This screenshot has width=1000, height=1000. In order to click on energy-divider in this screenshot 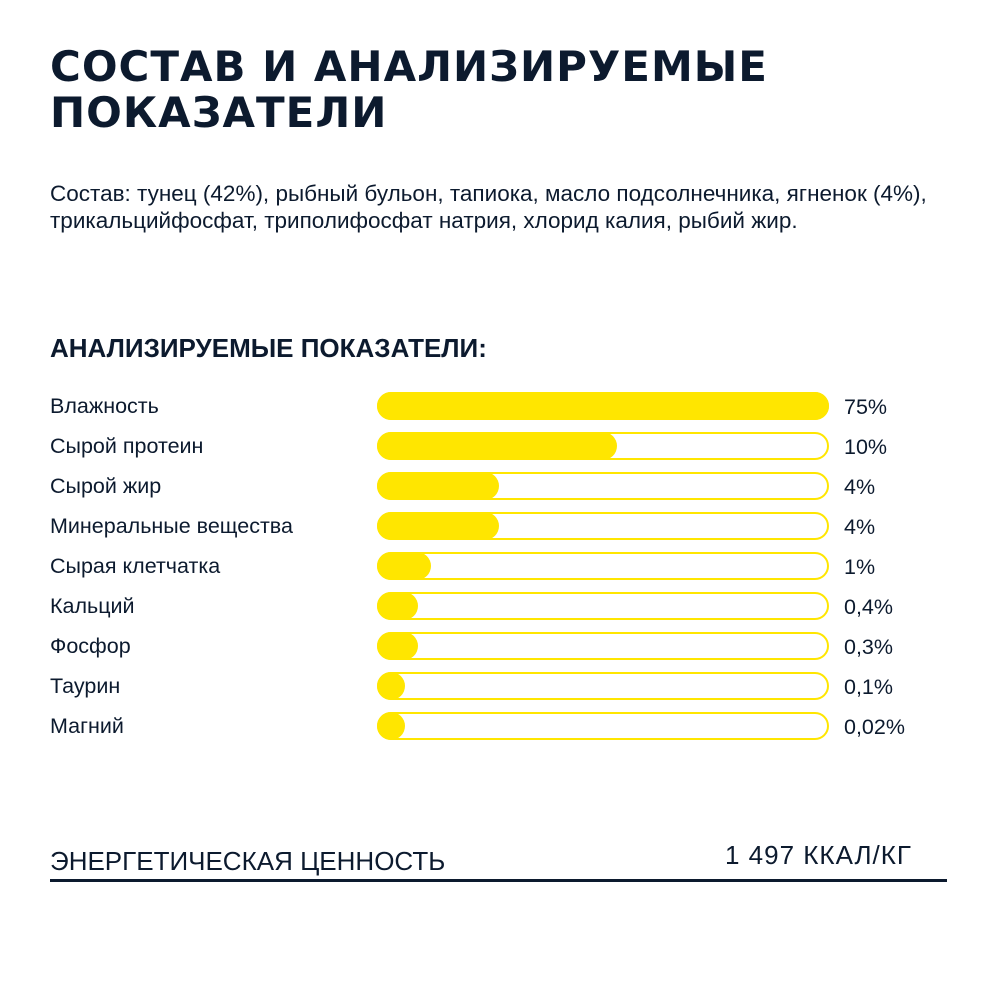, I will do `click(498, 880)`.